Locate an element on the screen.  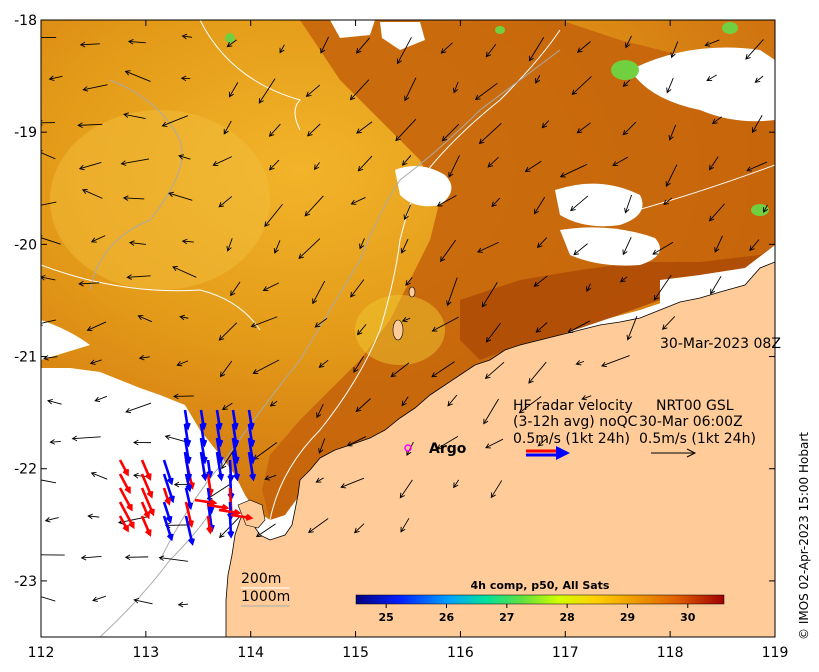
nrt-scale-arrow is located at coordinates (674, 453).